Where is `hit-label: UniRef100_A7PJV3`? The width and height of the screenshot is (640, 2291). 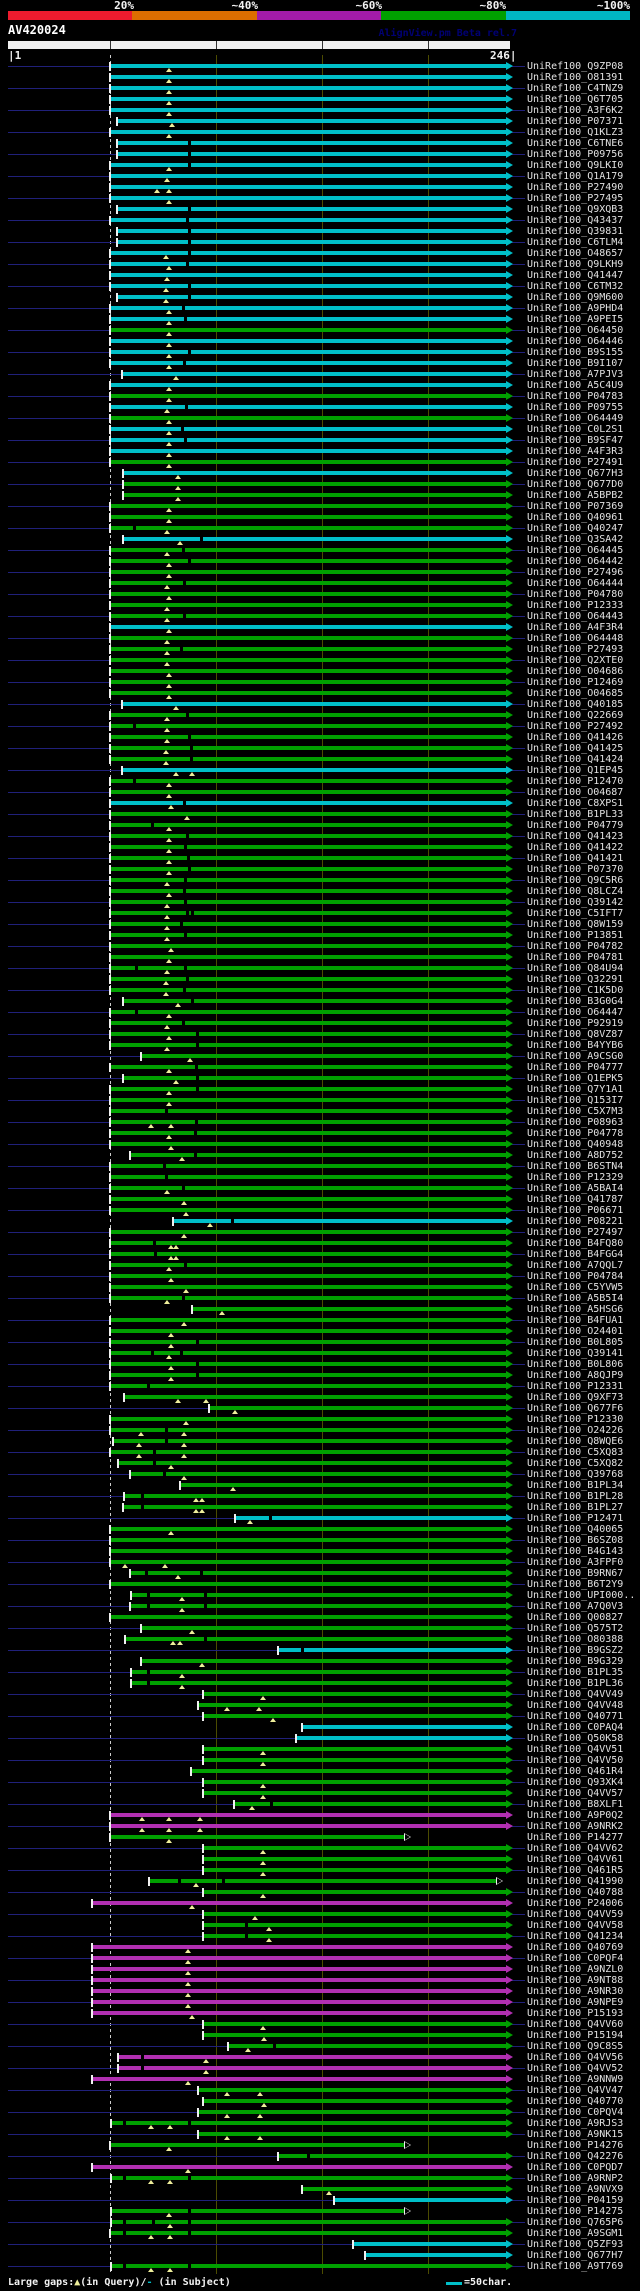 hit-label: UniRef100_A7PJV3 is located at coordinates (575, 374).